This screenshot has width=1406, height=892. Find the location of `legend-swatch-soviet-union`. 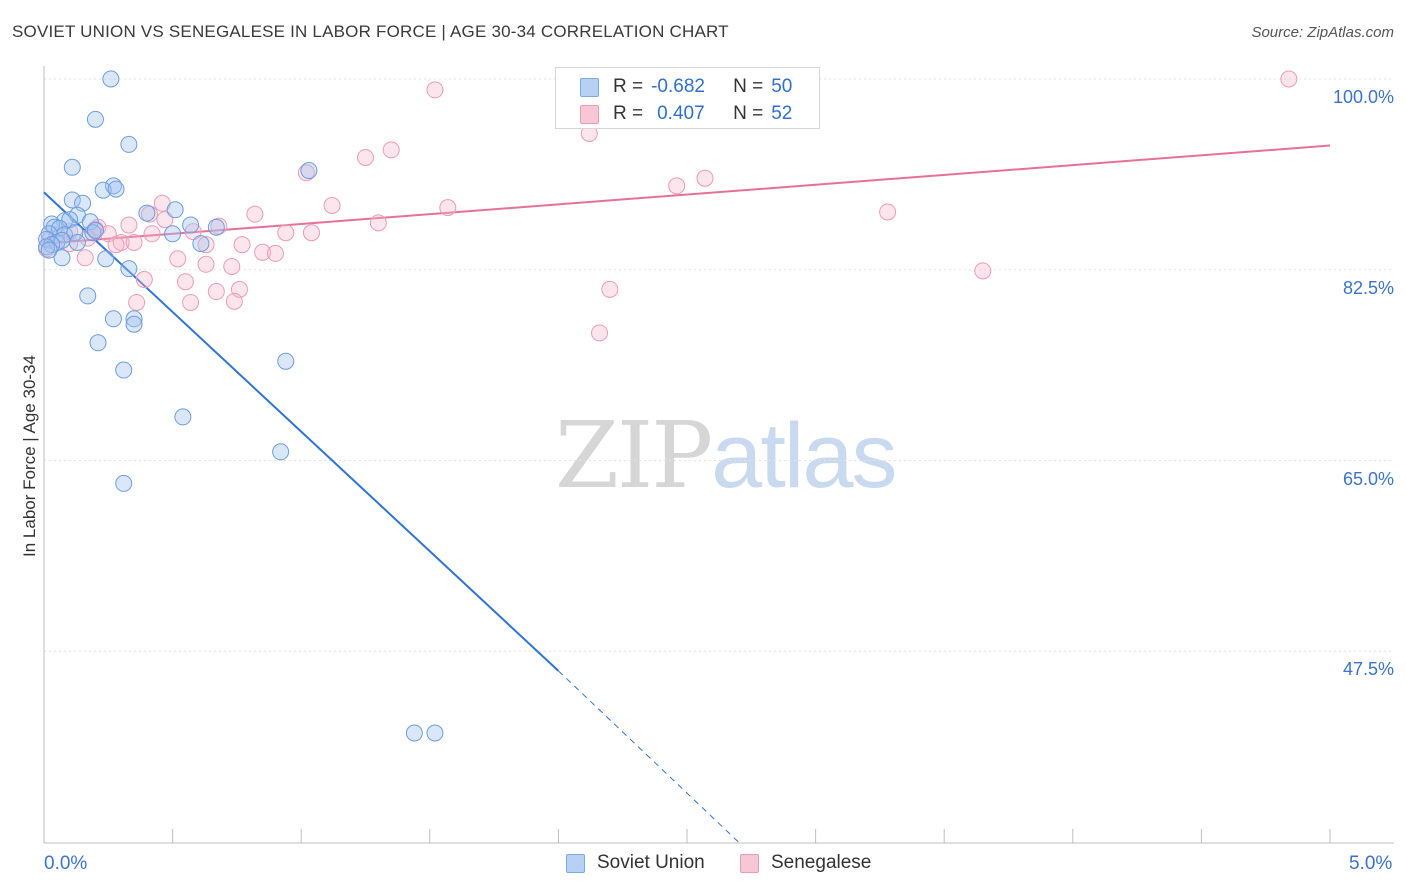

legend-swatch-soviet-union is located at coordinates (575, 863).